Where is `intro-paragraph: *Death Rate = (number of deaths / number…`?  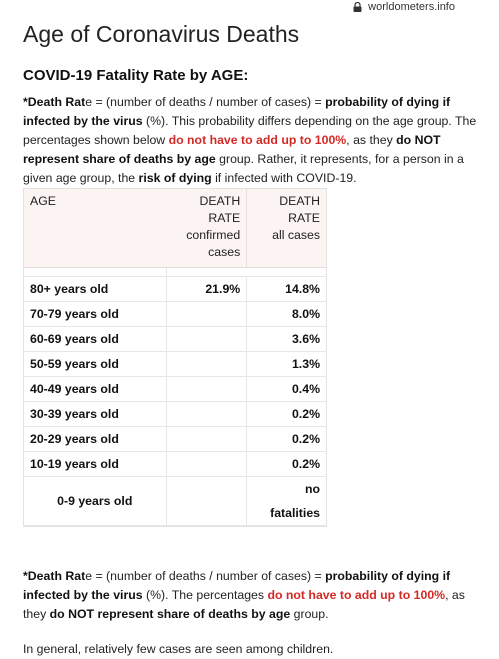
intro-paragraph: *Death Rate = (number of deaths / number… is located at coordinates (250, 140).